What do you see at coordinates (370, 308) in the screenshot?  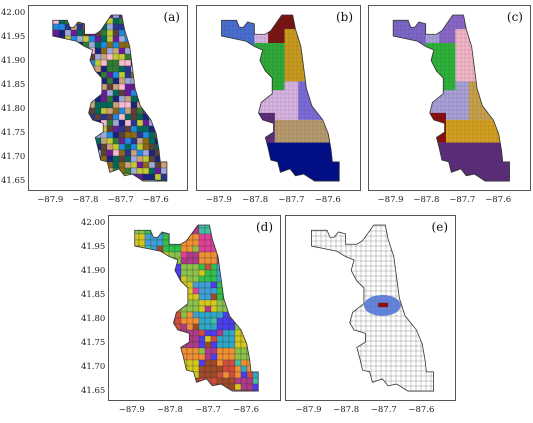 I see `map-frame-e: (e)` at bounding box center [370, 308].